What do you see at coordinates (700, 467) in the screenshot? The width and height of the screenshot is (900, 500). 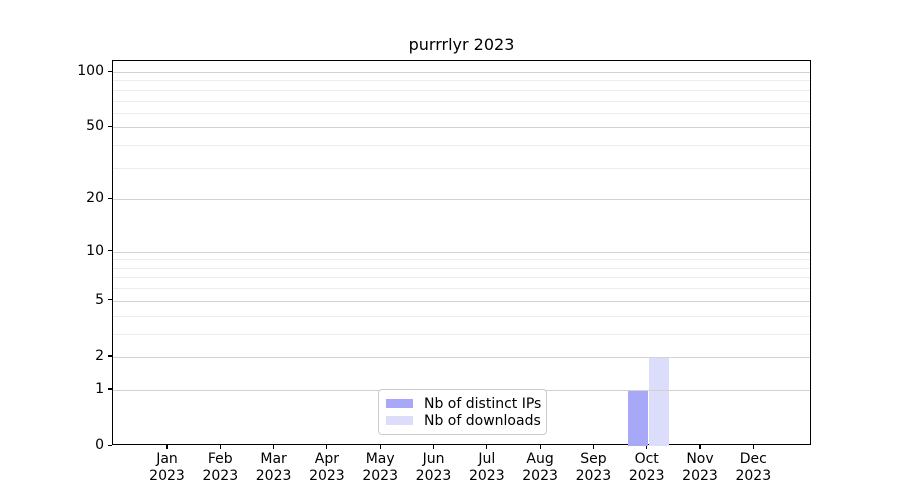 I see `x-tick-label: Nov 2023` at bounding box center [700, 467].